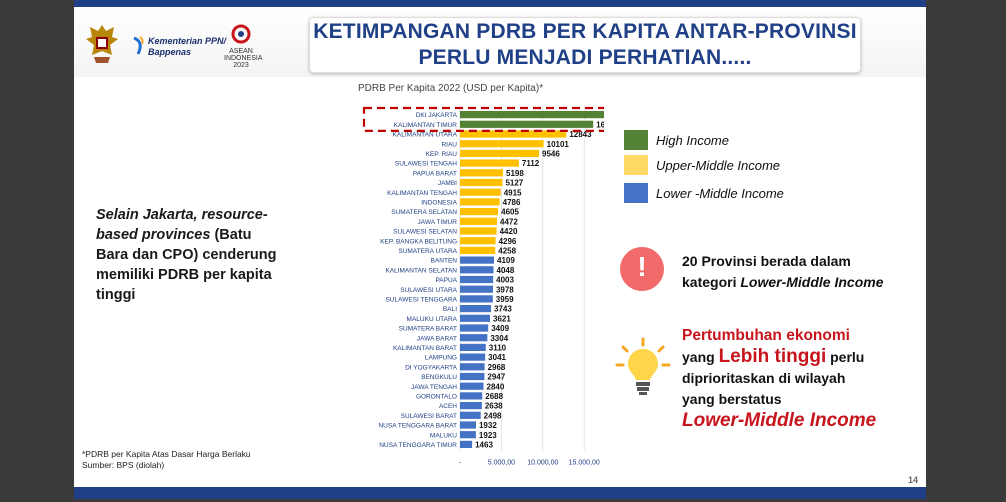 The image size is (1006, 502). Describe the element at coordinates (241, 65) in the screenshot. I see `asean-line-3: 2023` at that location.